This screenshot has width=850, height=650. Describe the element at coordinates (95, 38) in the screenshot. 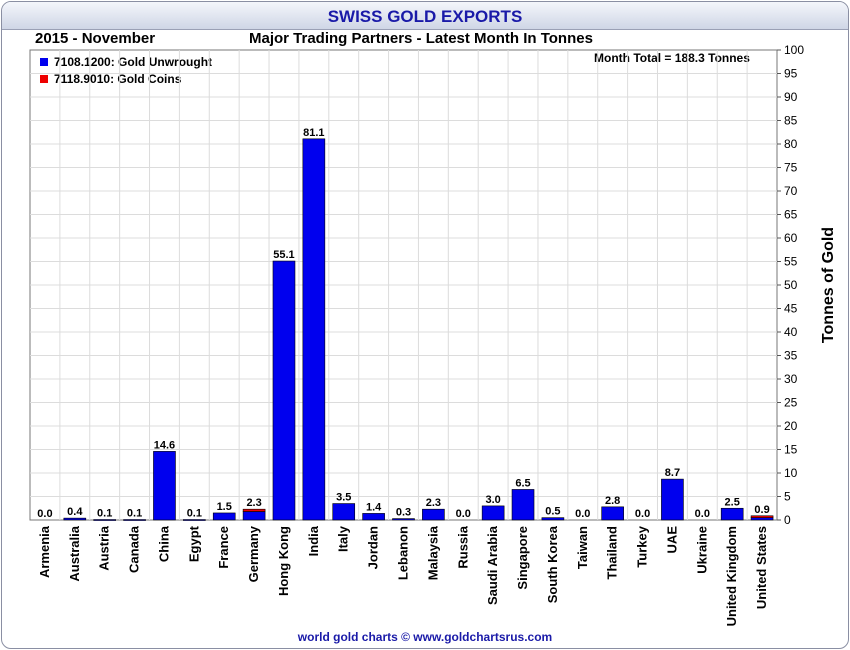

I see `period-label: 2015 - November` at that location.